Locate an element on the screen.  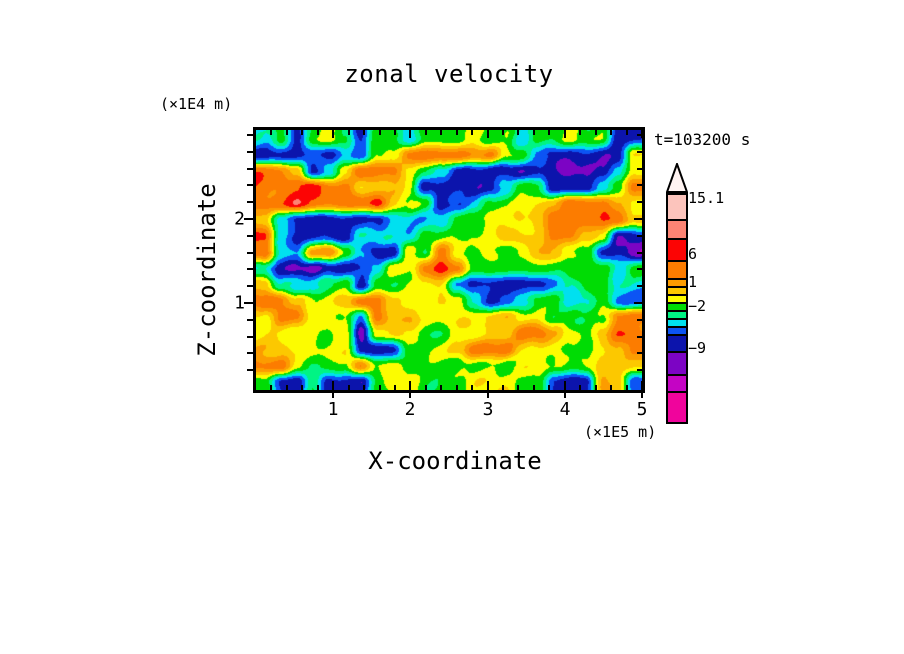
x-tick-label-1: 1 is located at coordinates (333, 409).